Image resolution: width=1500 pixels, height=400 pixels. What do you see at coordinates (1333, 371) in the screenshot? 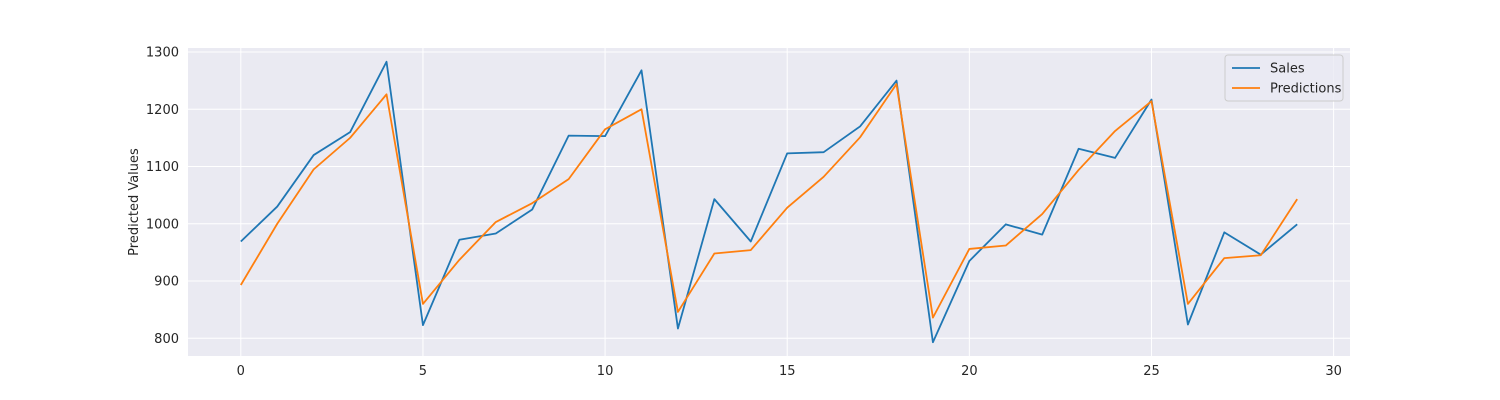
I see `x-tick-label: 30` at bounding box center [1333, 371].